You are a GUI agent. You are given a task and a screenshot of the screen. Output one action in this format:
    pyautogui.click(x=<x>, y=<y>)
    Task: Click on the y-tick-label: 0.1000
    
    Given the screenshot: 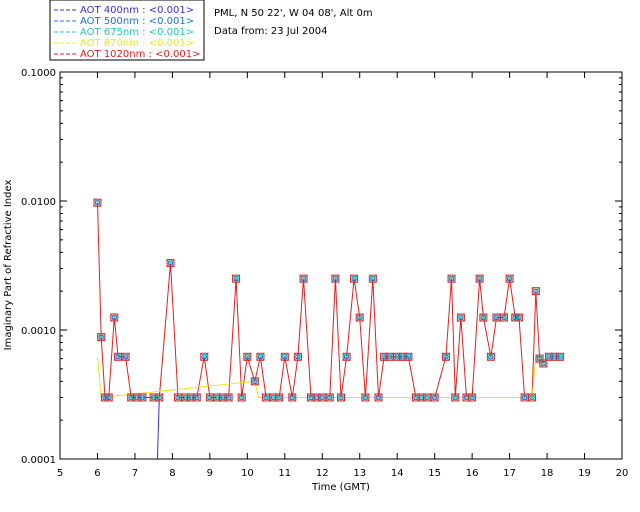 What is the action you would take?
    pyautogui.click(x=38, y=73)
    